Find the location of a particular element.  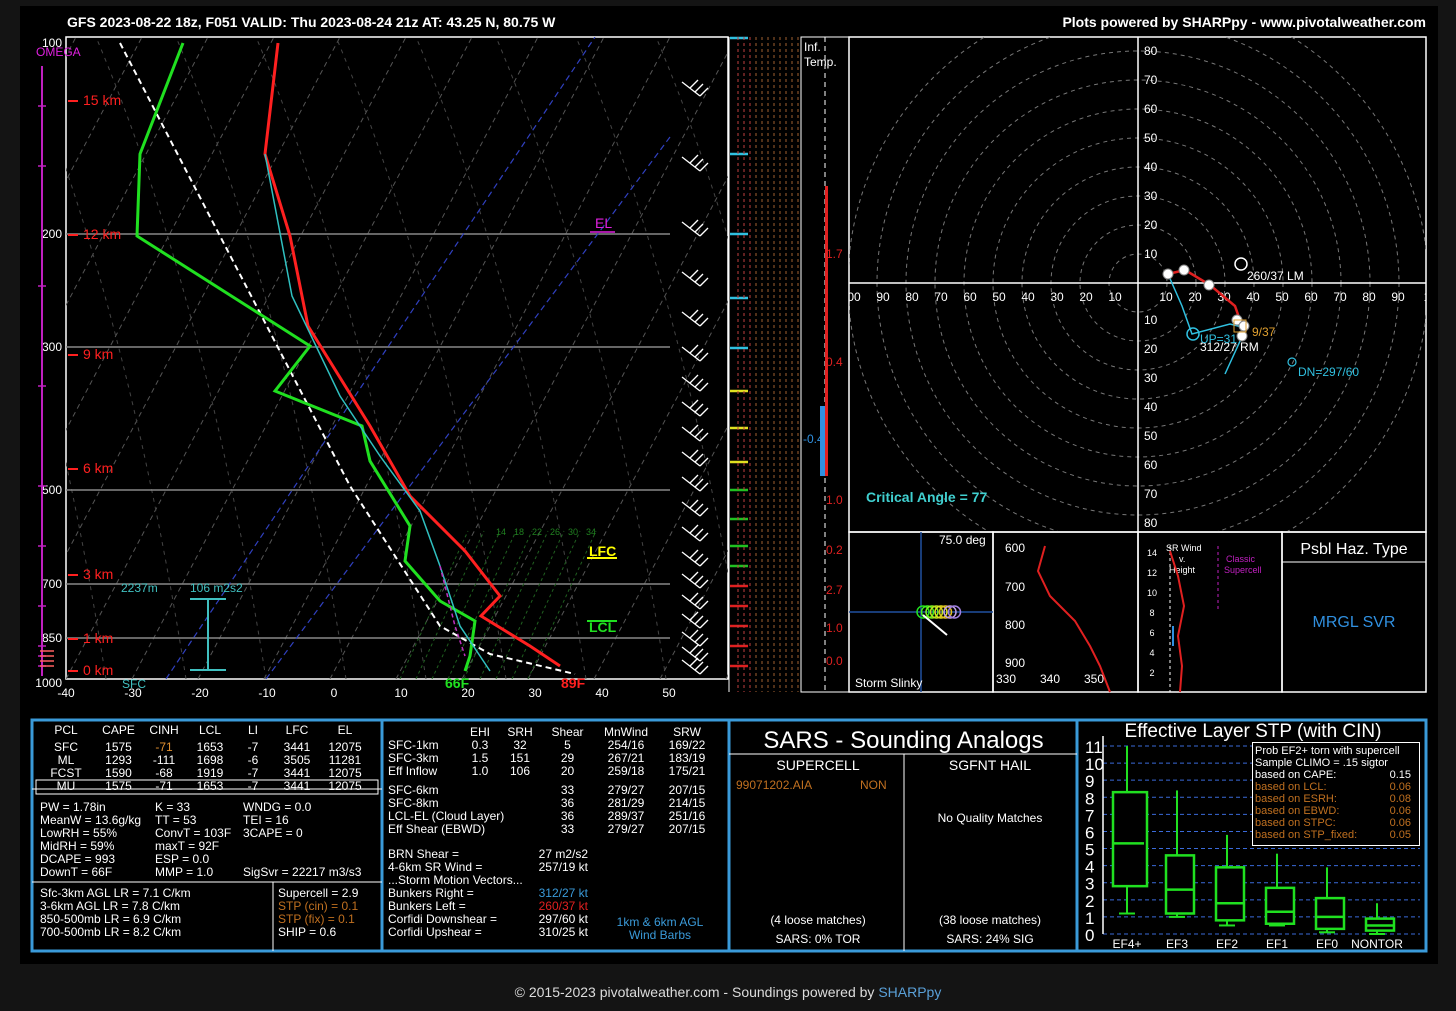

composite-line: SHIP = 0.6 is located at coordinates (307, 932).